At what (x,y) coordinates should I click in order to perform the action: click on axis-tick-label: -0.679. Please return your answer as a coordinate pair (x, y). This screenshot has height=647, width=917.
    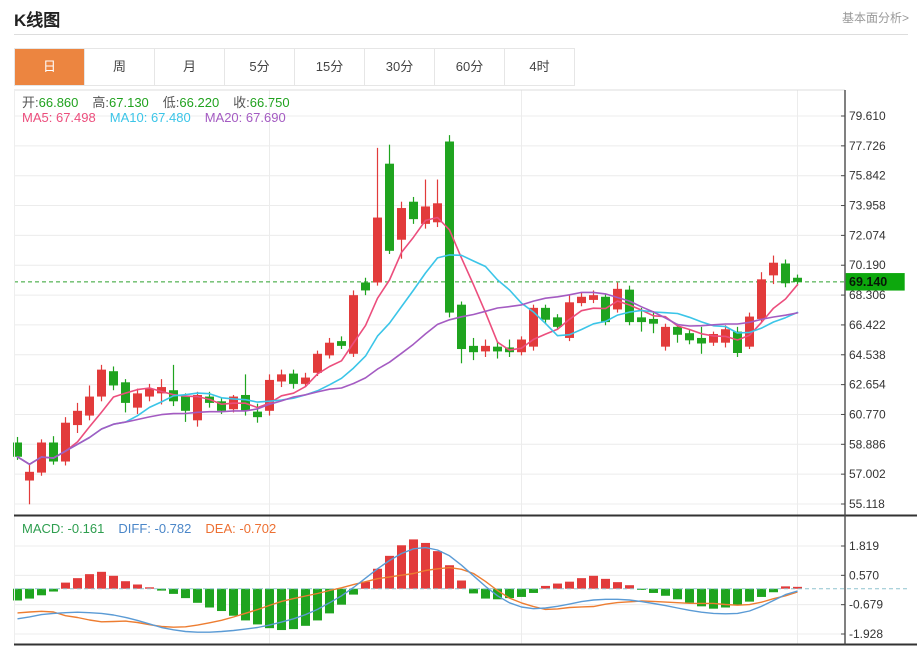
    Looking at the image, I should click on (866, 605).